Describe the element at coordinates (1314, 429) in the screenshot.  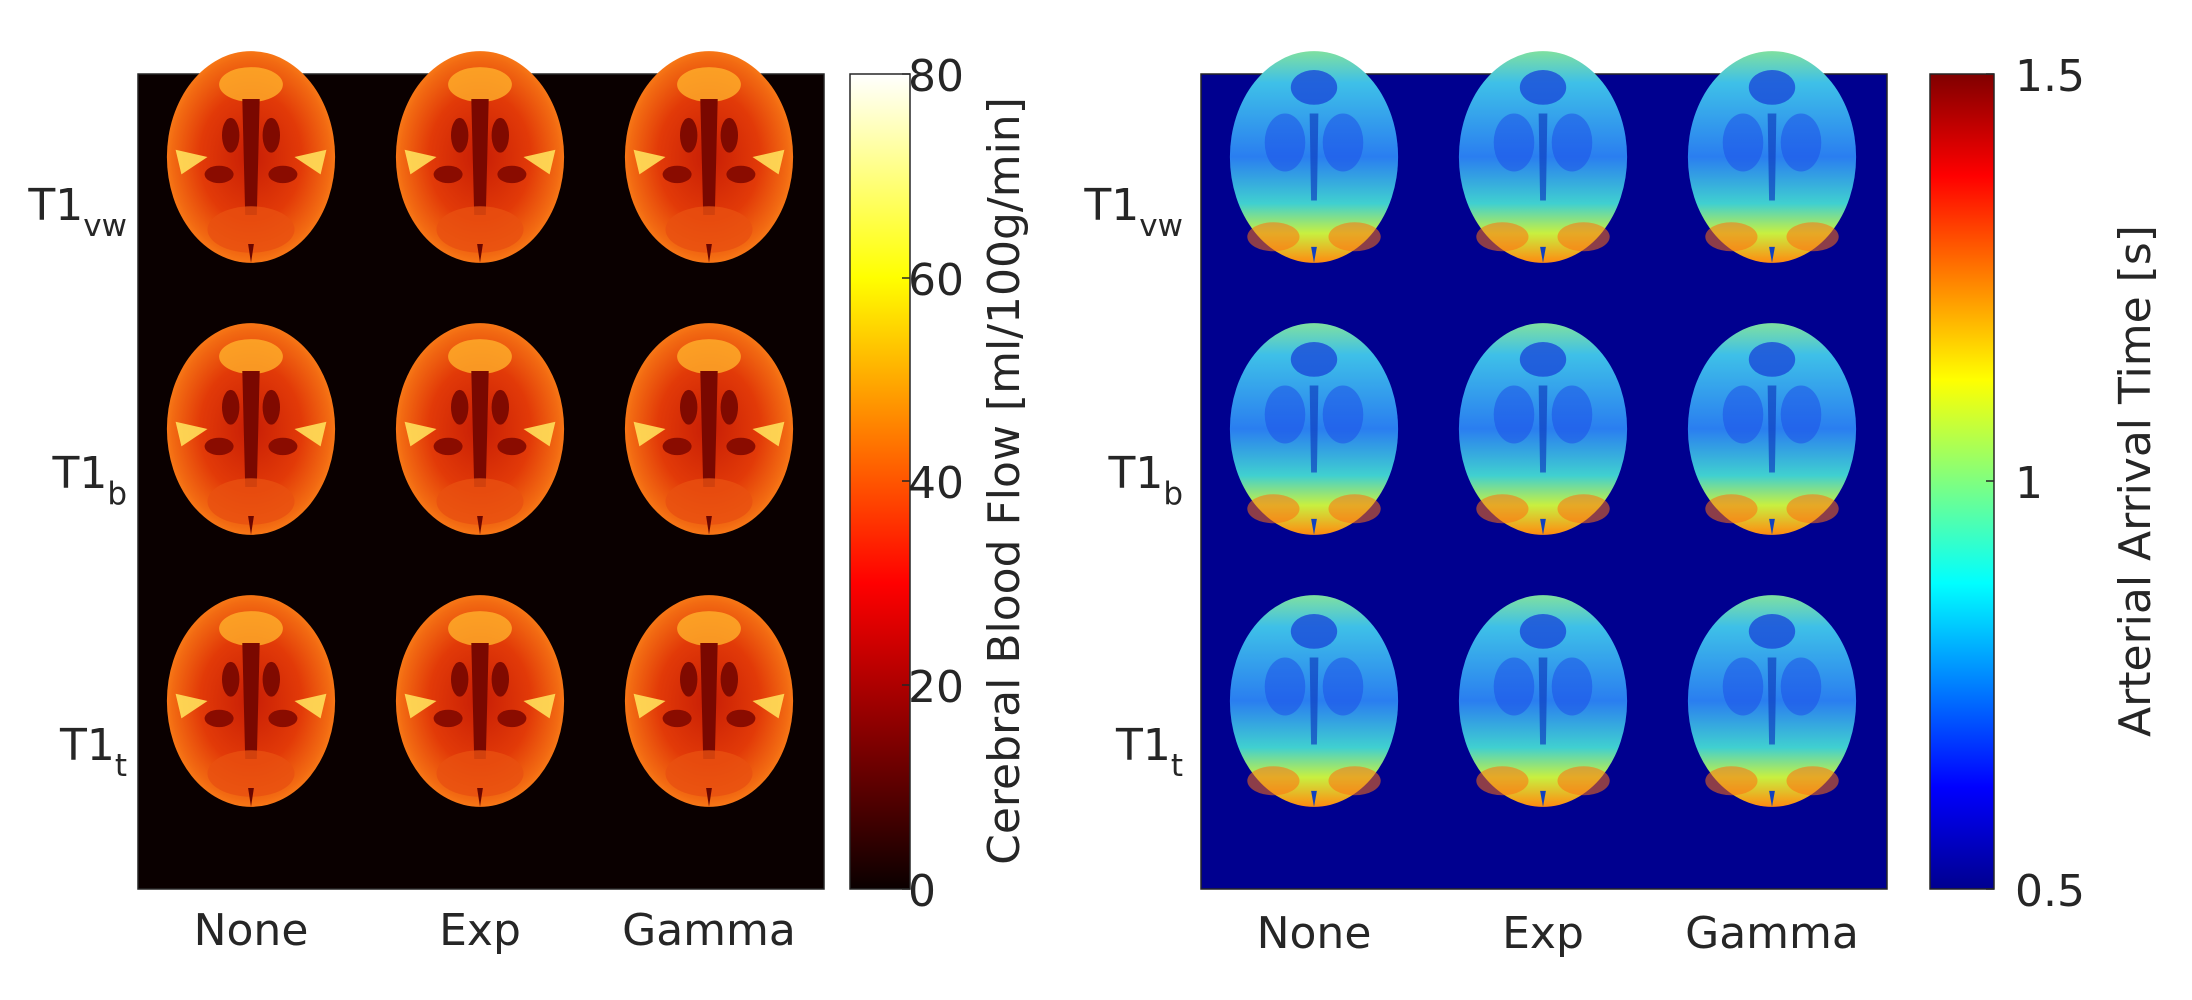
I see `aat-brain-t1b-none` at that location.